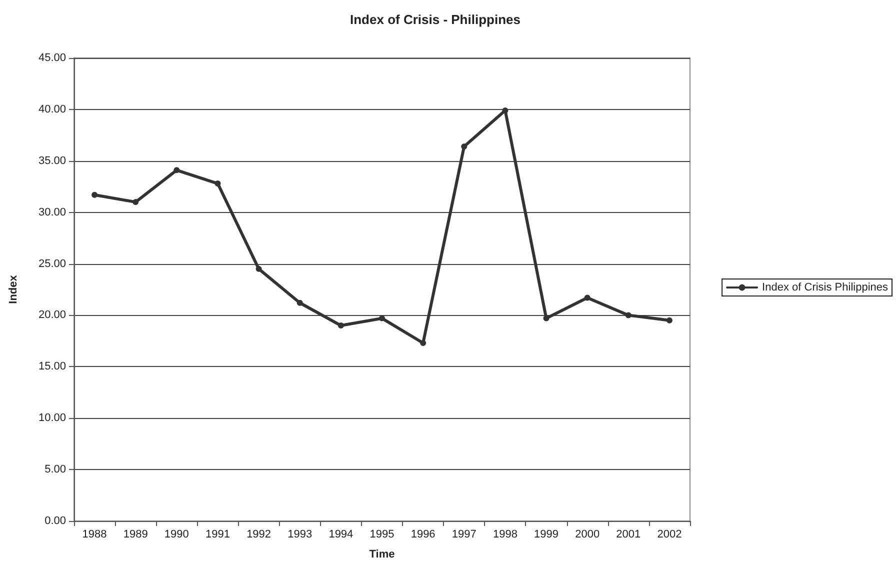 The width and height of the screenshot is (896, 575). I want to click on x-tick-label: 2000, so click(587, 534).